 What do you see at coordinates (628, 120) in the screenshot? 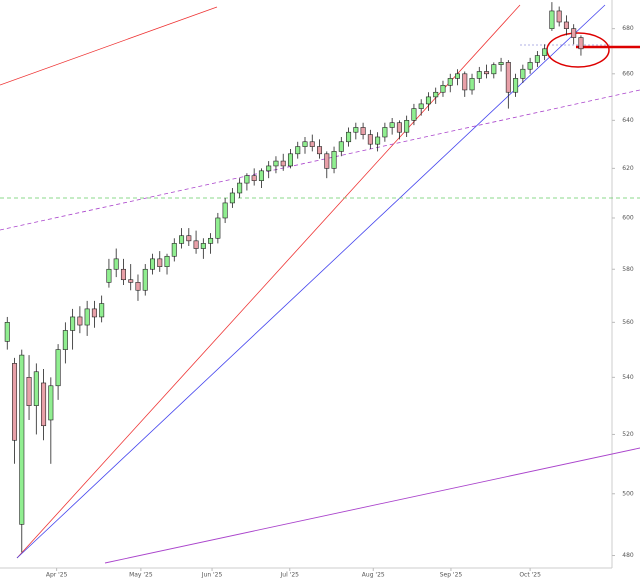
I see `y-tick-label: 640` at bounding box center [628, 120].